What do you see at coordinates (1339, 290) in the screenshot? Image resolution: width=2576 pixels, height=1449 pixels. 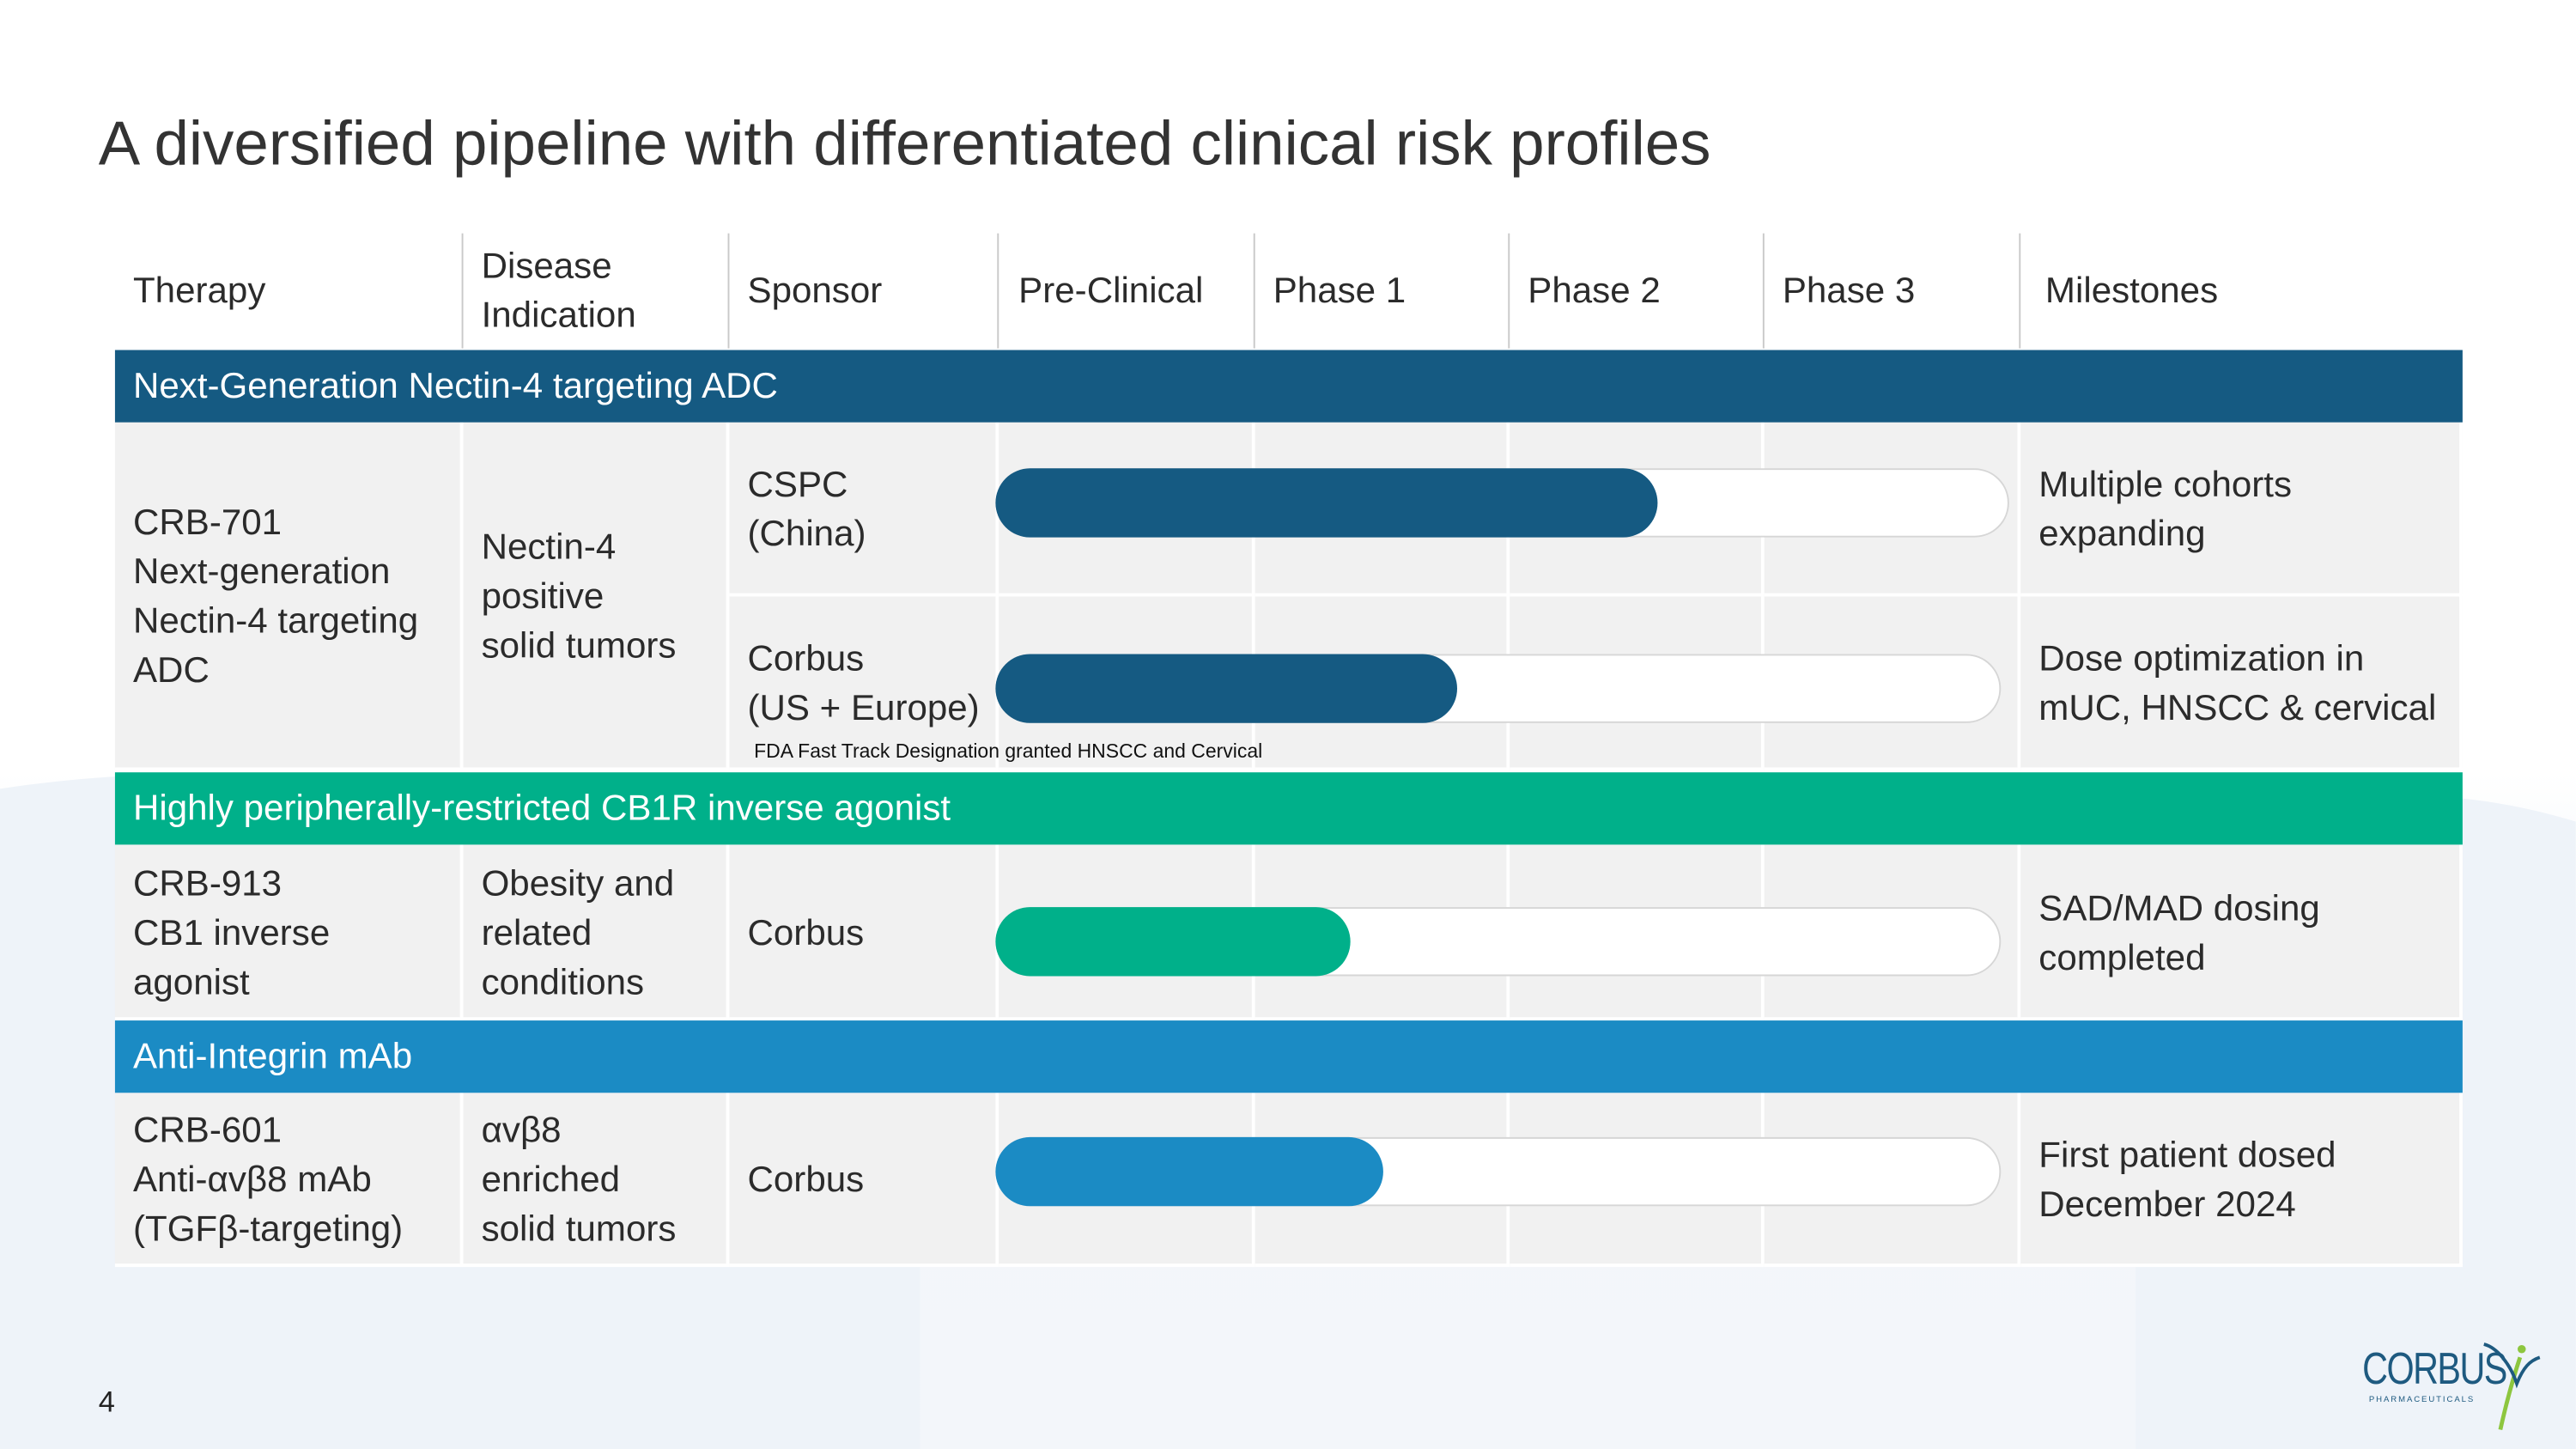 I see `header-cell: Phase 1` at bounding box center [1339, 290].